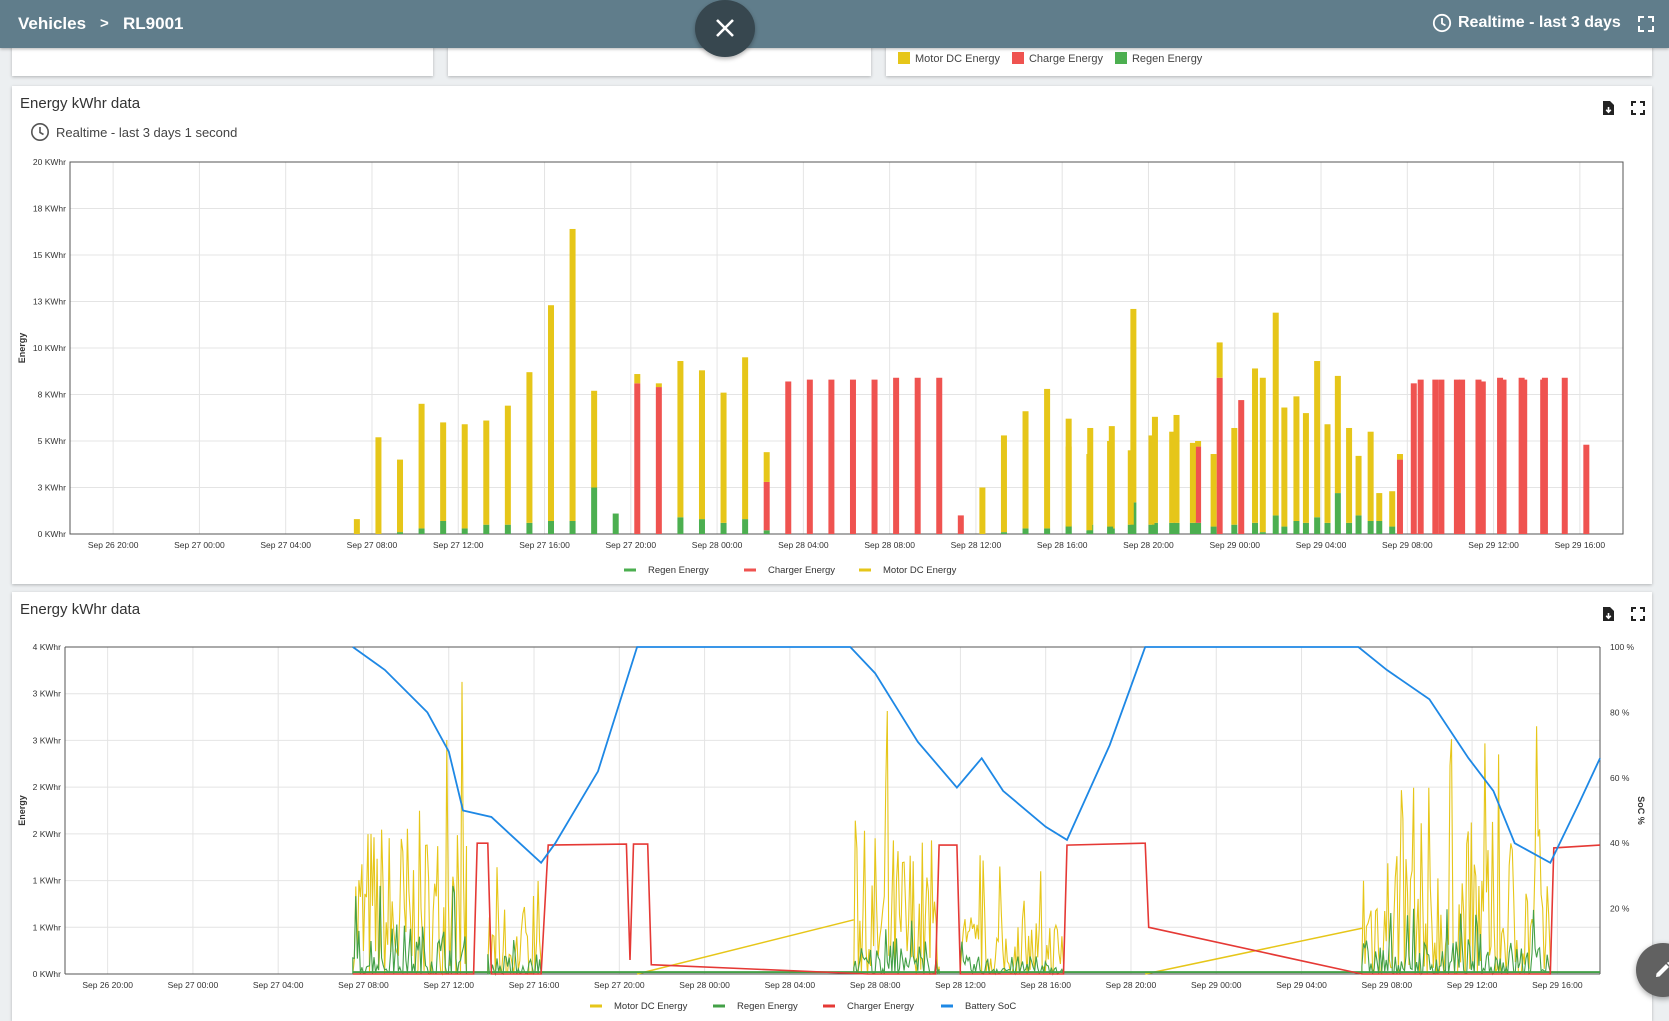 The image size is (1669, 1021). Describe the element at coordinates (725, 28) in the screenshot. I see `close-button` at that location.